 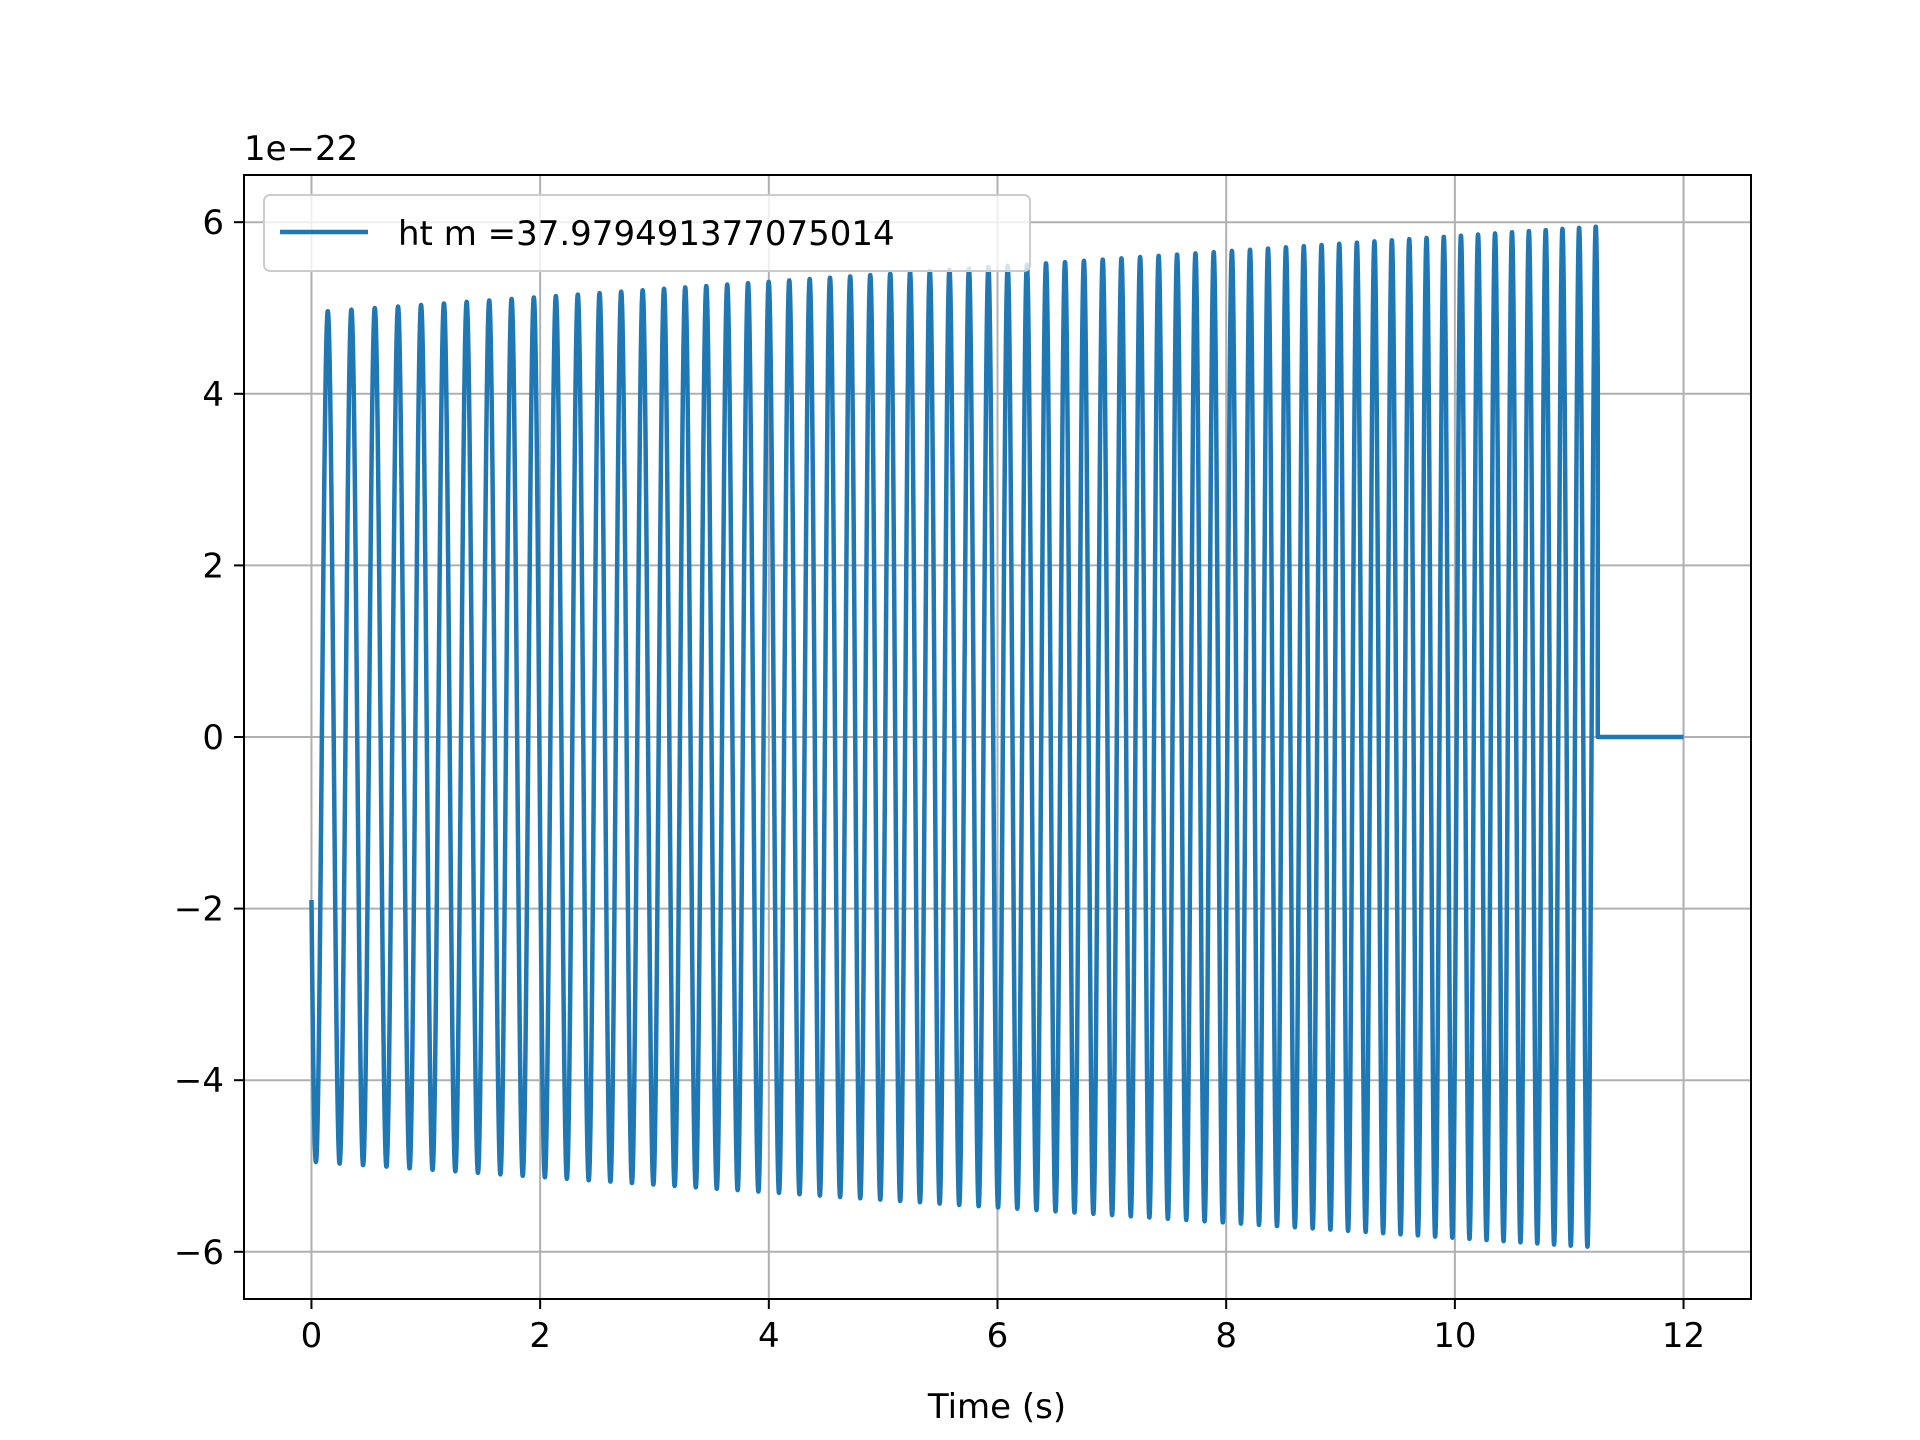 I want to click on y-tick-label: −4, so click(x=199, y=1081).